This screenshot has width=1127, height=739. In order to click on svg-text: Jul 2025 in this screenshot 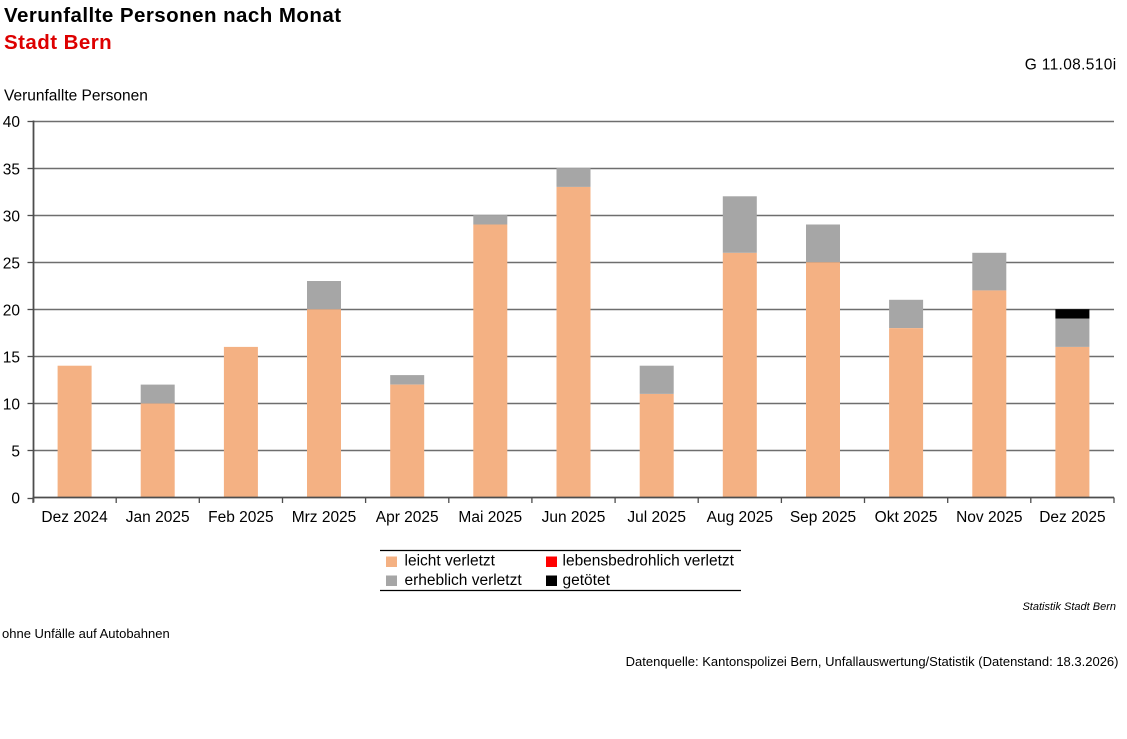, I will do `click(656, 517)`.